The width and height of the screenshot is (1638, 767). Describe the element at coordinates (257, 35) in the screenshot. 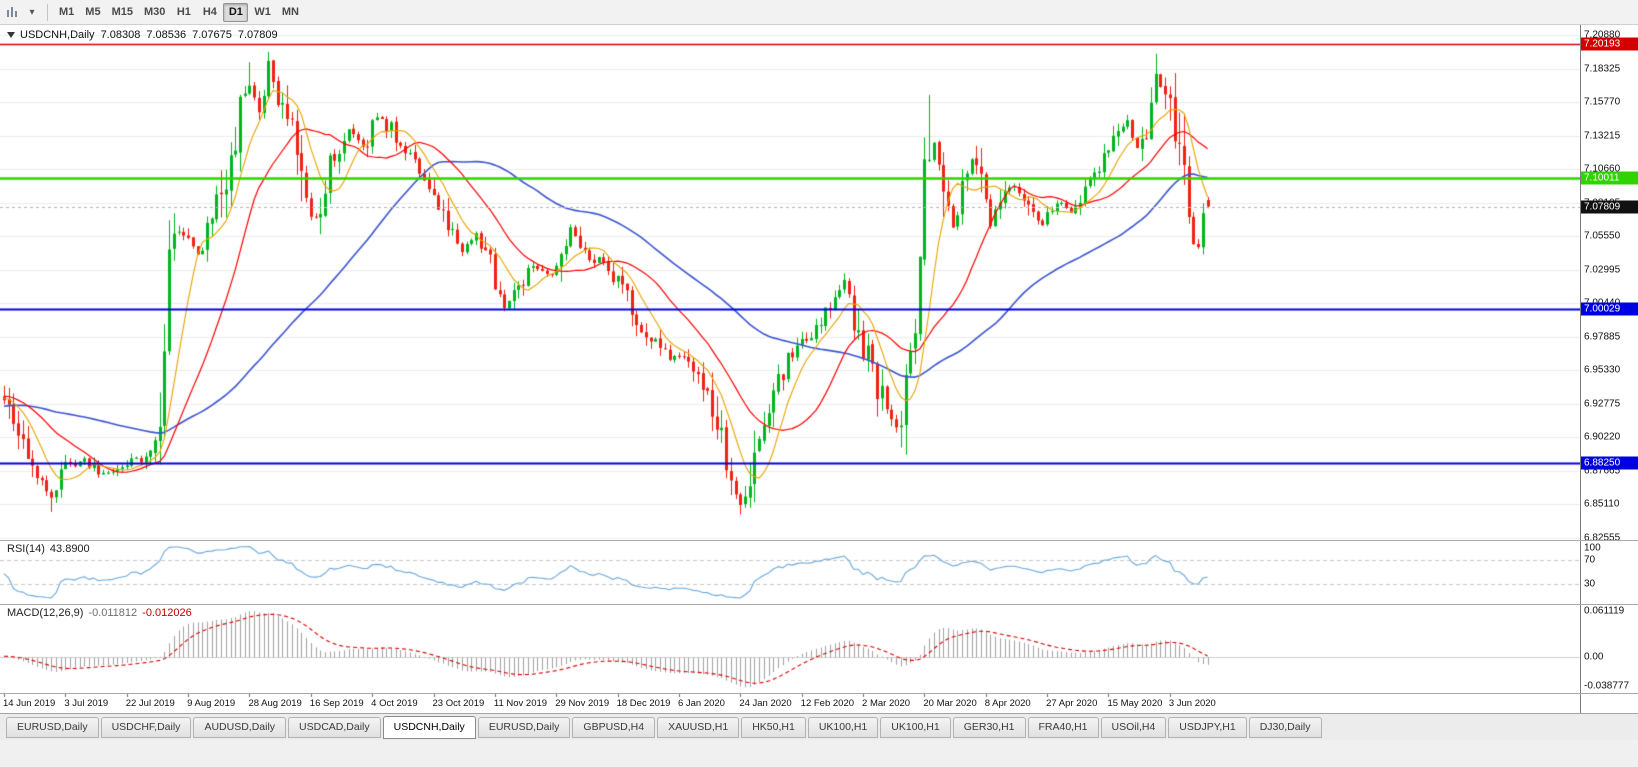

I see `quote-close: 7.07809` at that location.